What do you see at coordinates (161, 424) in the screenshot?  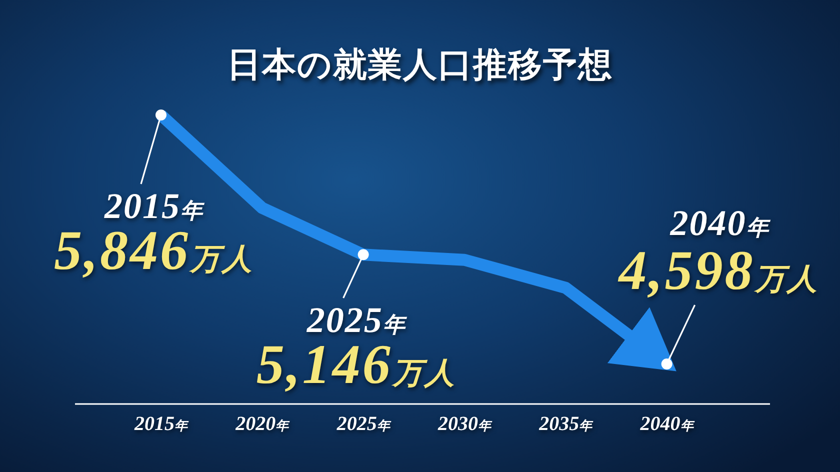 I see `x-tick-label: 2015年` at bounding box center [161, 424].